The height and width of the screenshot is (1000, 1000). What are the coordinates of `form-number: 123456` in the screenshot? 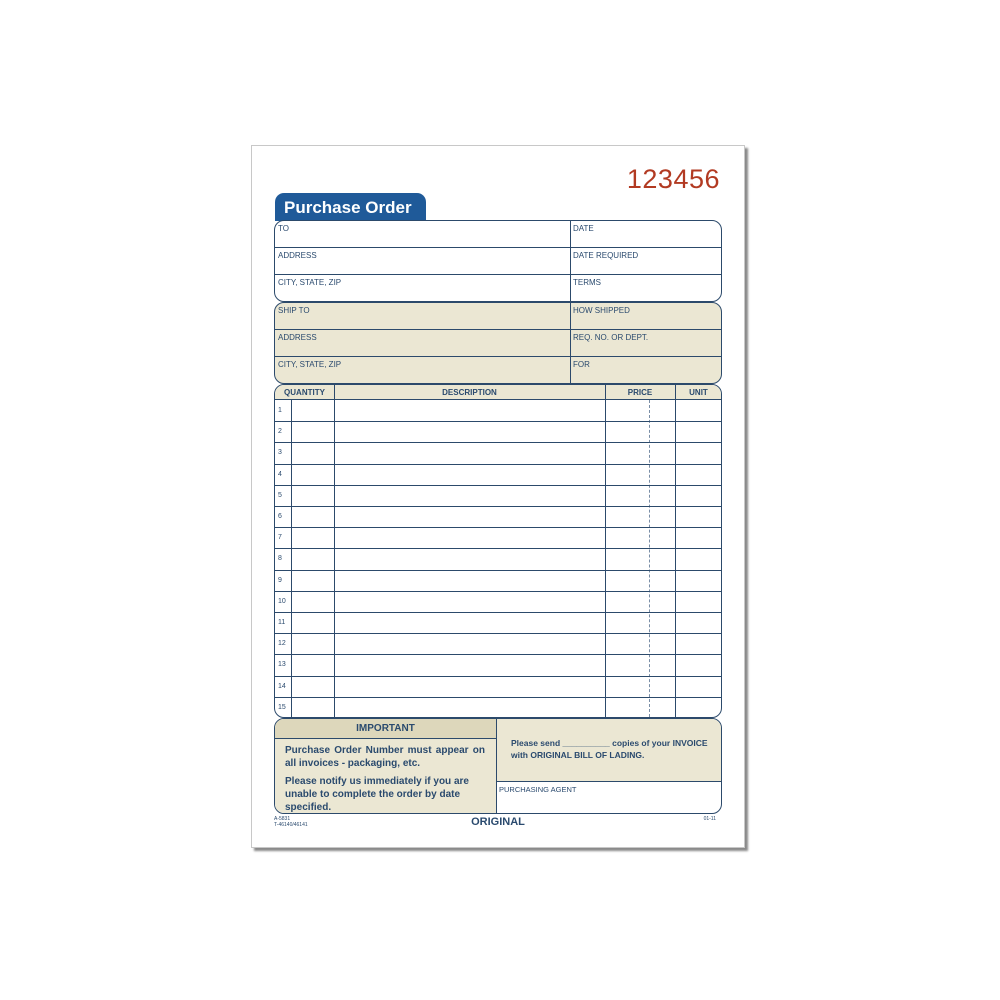 It's located at (673, 179).